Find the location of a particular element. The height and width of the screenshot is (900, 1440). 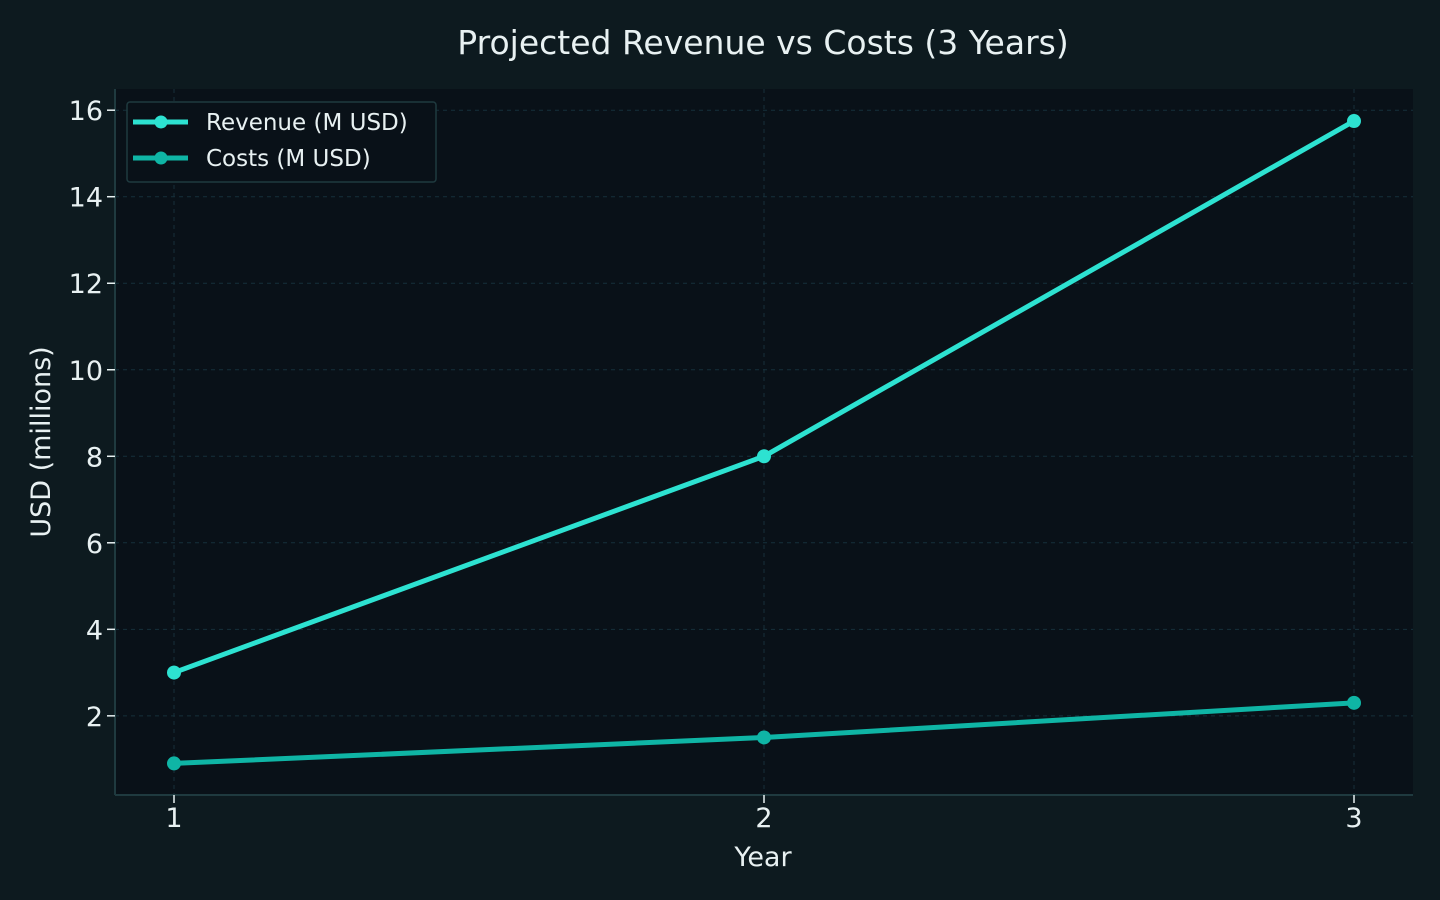

x-tick-label: 3 is located at coordinates (1353, 818).